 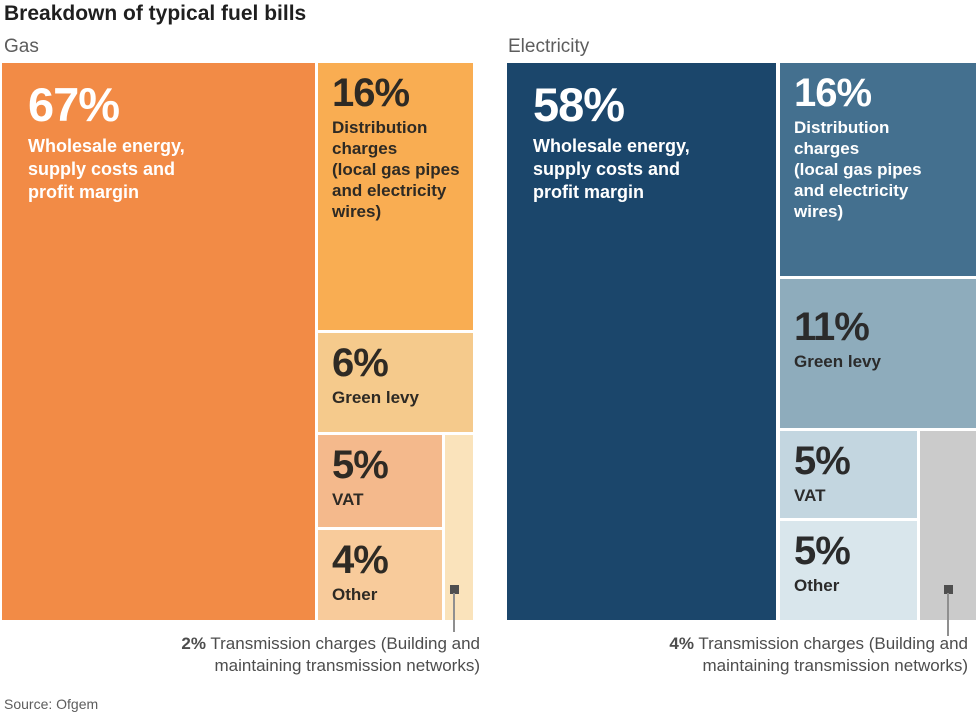 I want to click on segment-value: 11%, so click(x=832, y=327).